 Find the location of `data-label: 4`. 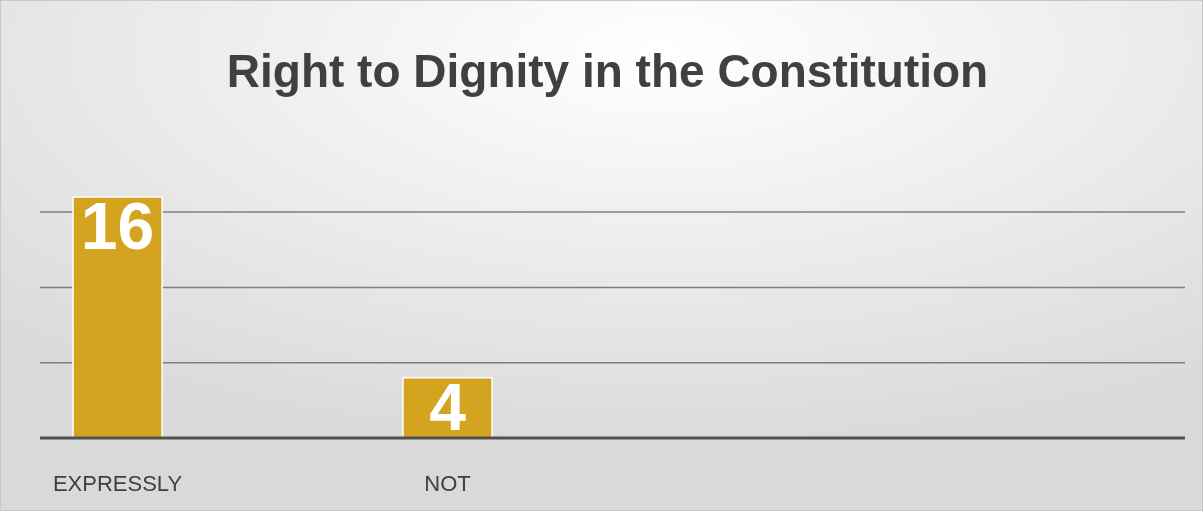

data-label: 4 is located at coordinates (448, 406).